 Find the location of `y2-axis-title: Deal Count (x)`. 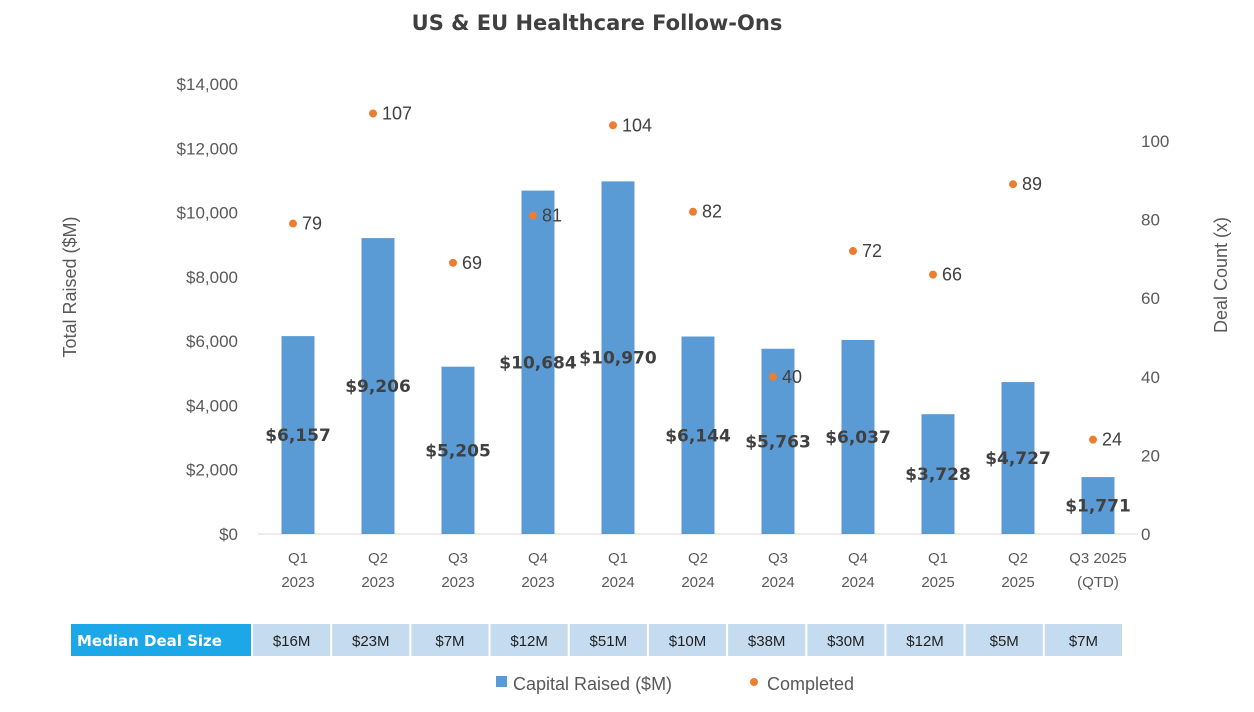

y2-axis-title: Deal Count (x) is located at coordinates (1221, 275).